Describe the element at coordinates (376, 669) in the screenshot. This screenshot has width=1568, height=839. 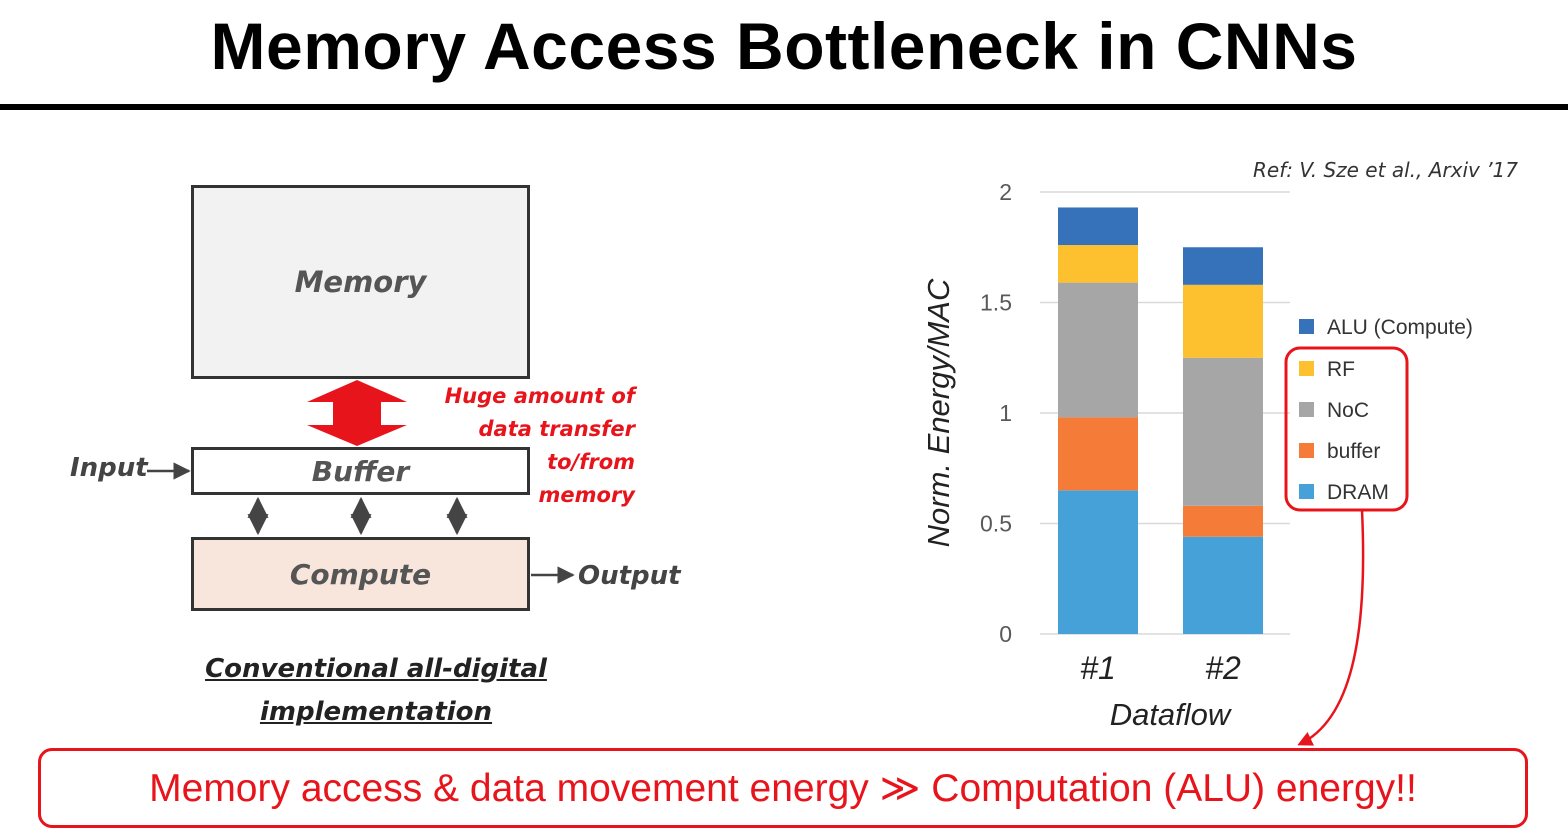
I see `caption-line: Conventional all-digital` at that location.